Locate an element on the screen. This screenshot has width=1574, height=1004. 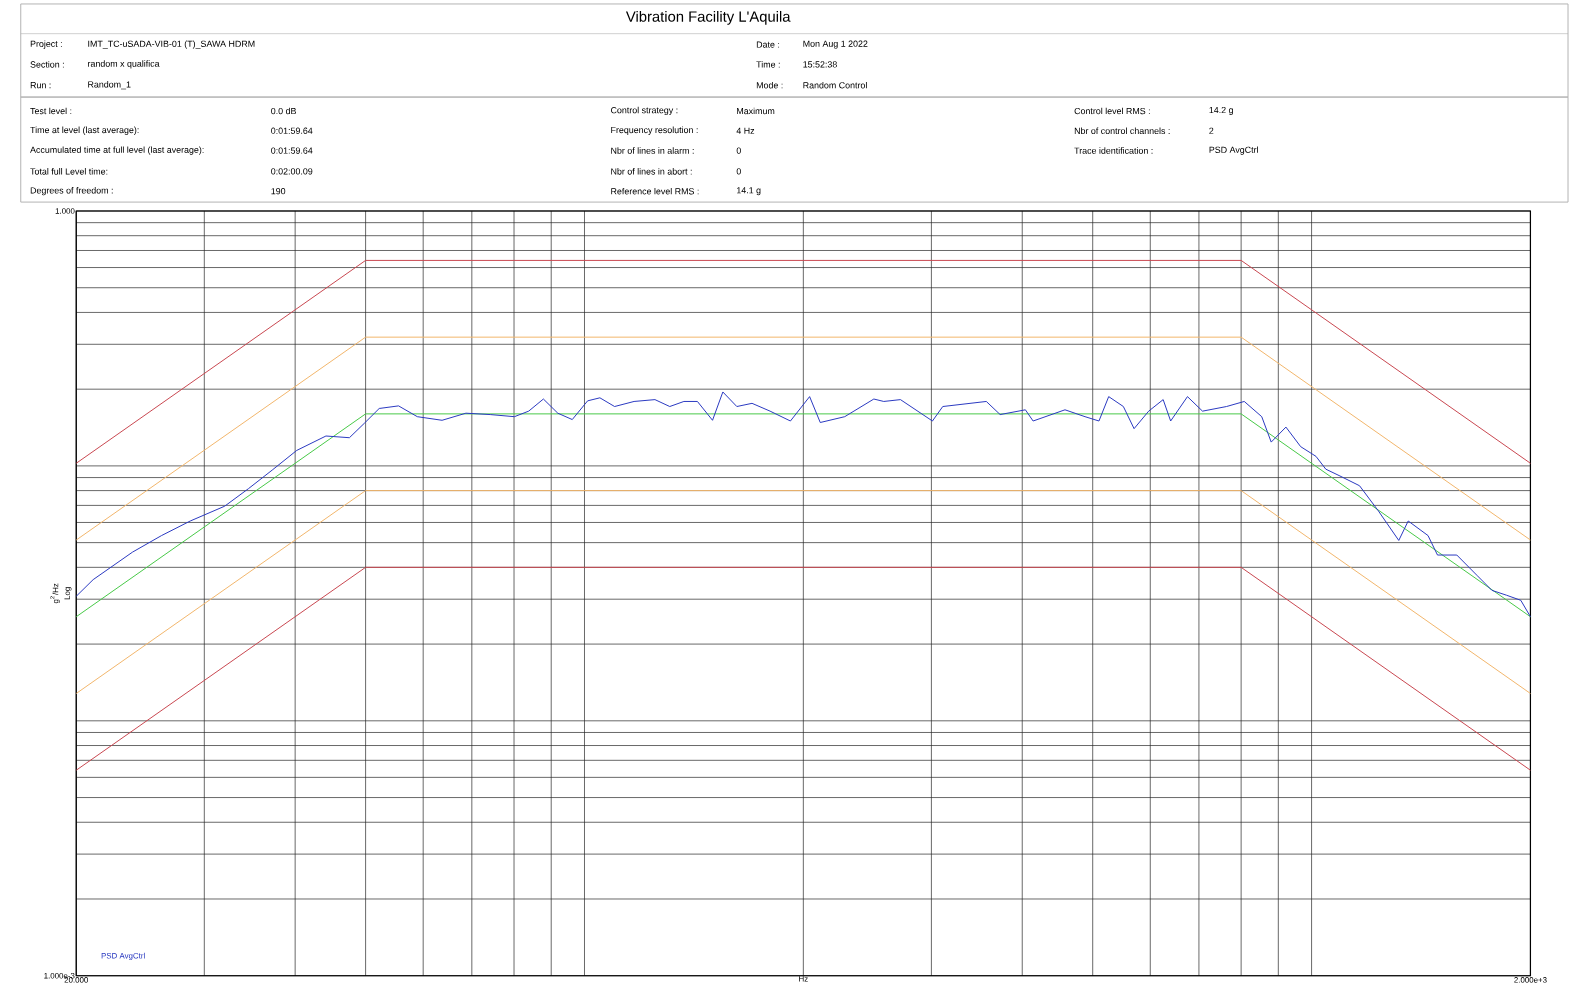
text: Trace identification : is located at coordinates (1113, 150).